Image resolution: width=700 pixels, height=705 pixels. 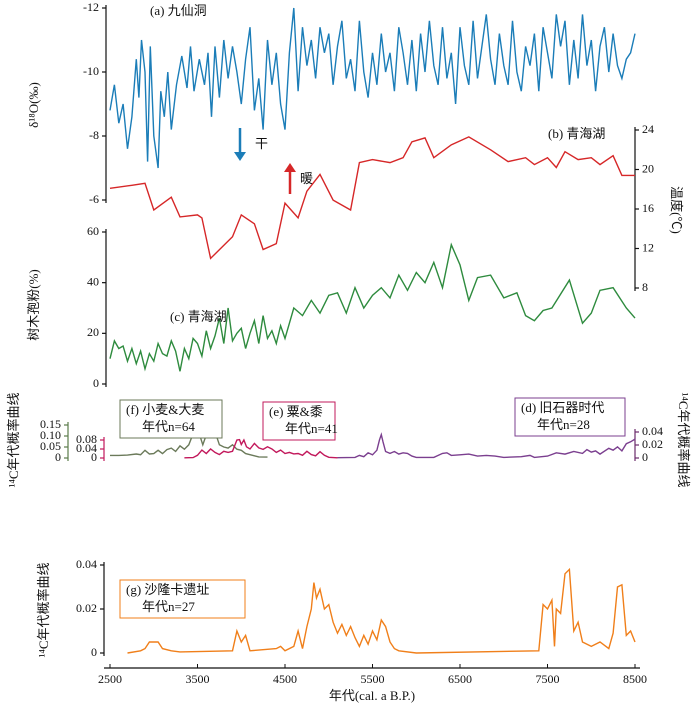 What do you see at coordinates (261, 143) in the screenshot?
I see `dry-note: 干` at bounding box center [261, 143].